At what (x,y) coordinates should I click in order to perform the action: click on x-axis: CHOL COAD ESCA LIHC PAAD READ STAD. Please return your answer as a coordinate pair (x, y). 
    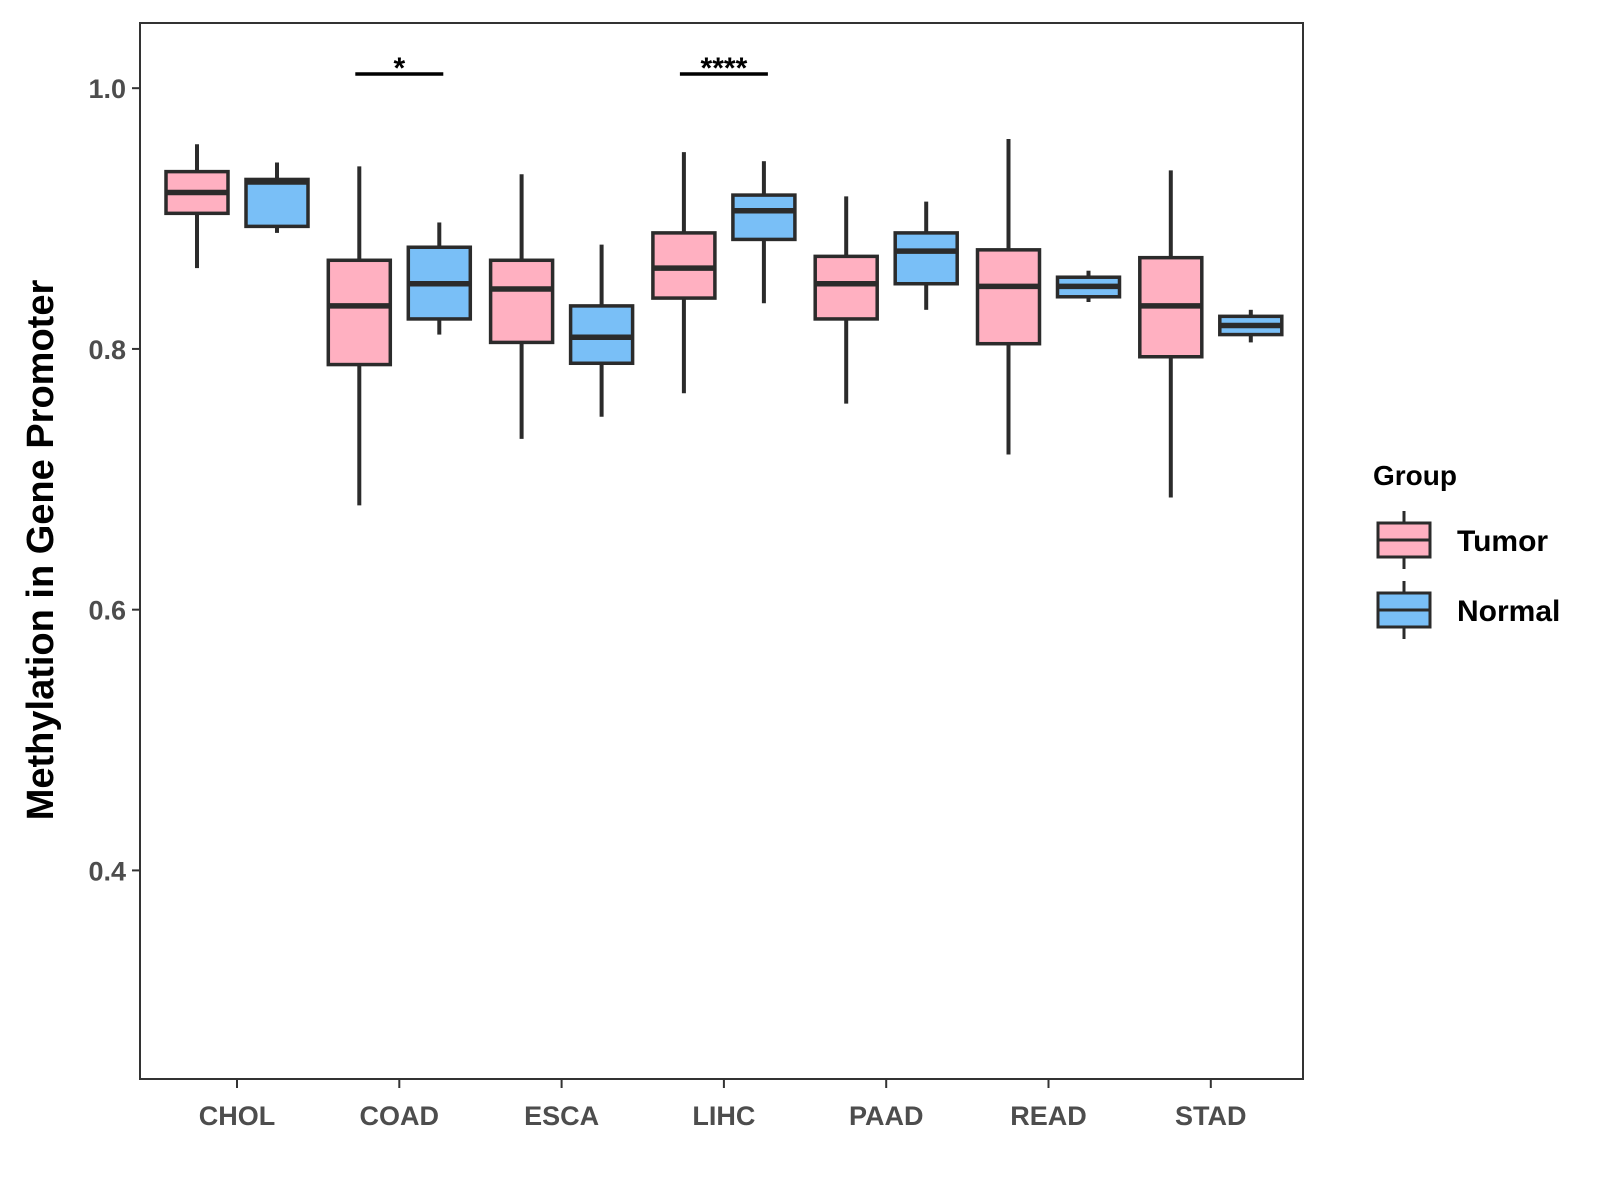
    Looking at the image, I should click on (723, 1105).